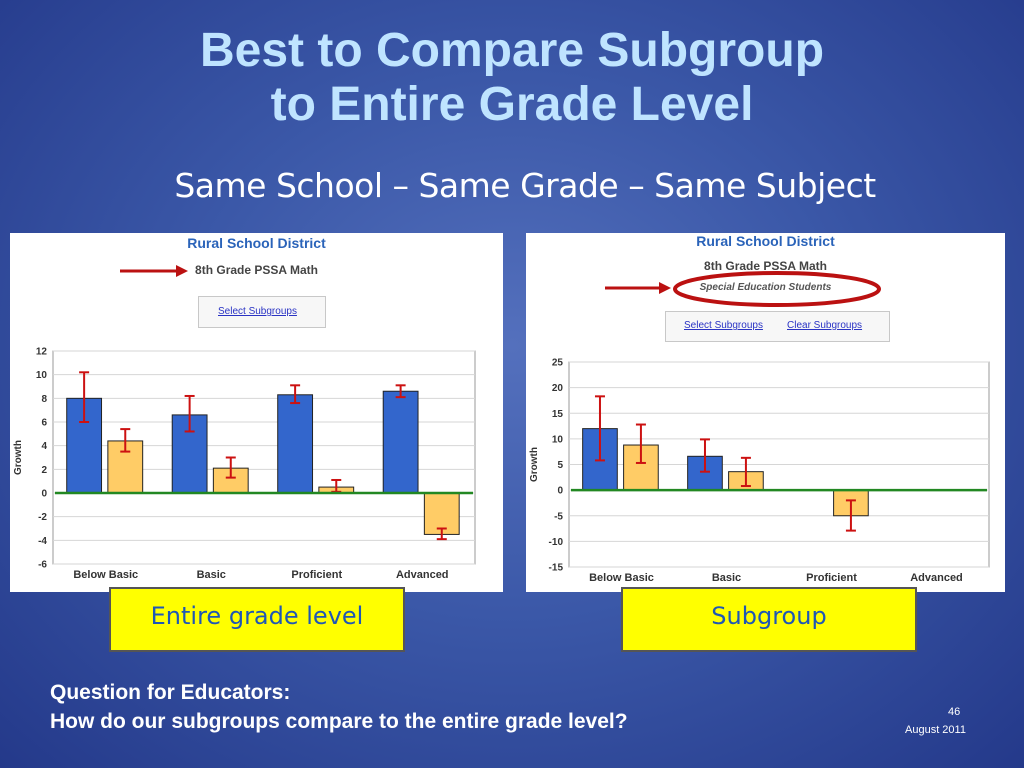 The width and height of the screenshot is (1024, 768). What do you see at coordinates (256, 270) in the screenshot?
I see `left-grade-title: 8th Grade PSSA Math` at bounding box center [256, 270].